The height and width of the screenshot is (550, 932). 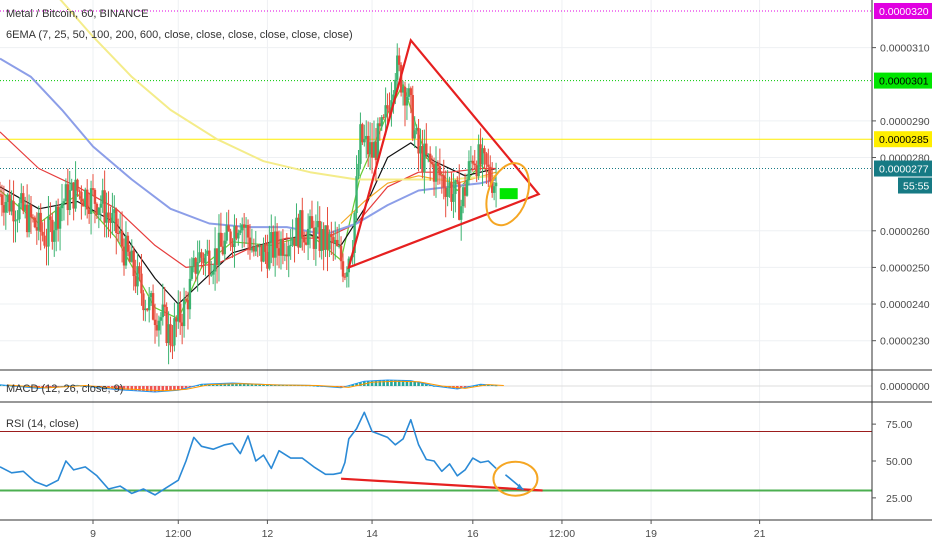 I want to click on rsi-tick-label: 75.00, so click(x=899, y=425).